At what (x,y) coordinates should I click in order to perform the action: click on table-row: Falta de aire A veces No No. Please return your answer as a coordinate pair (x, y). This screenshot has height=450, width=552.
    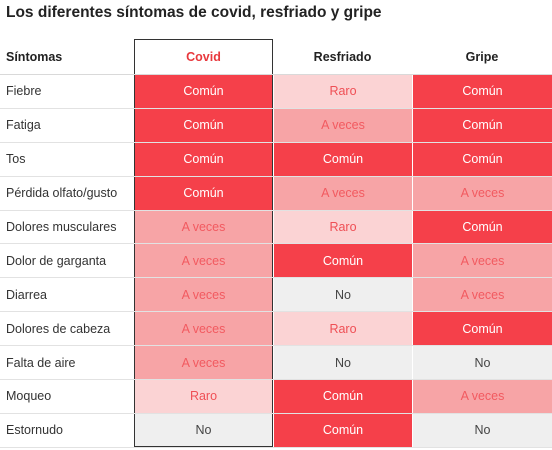
    Looking at the image, I should click on (276, 363).